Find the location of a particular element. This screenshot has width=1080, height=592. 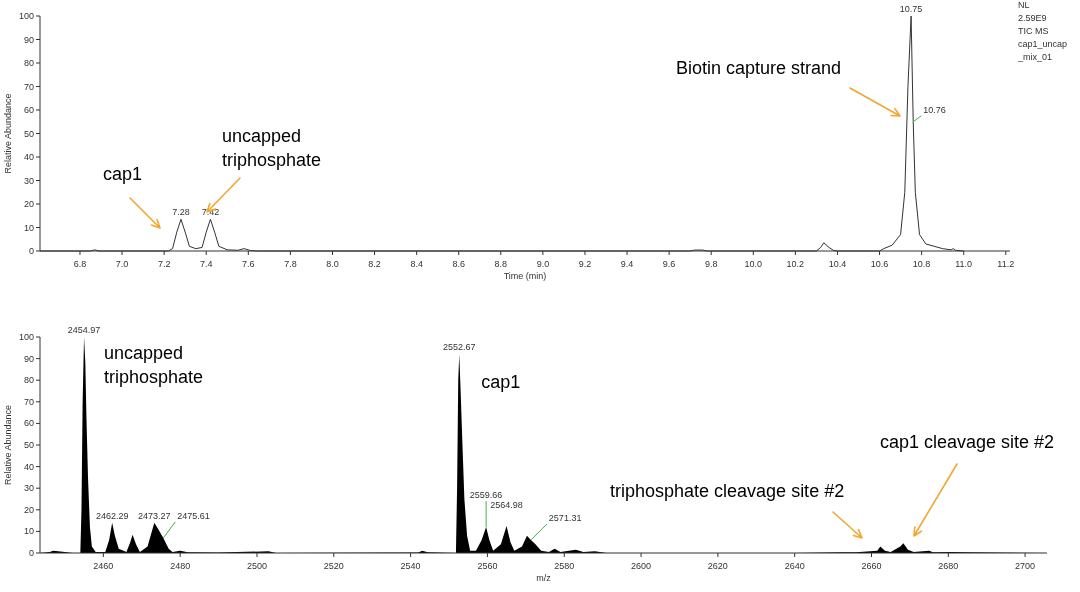

x-tick-label: 9.8 is located at coordinates (711, 264).